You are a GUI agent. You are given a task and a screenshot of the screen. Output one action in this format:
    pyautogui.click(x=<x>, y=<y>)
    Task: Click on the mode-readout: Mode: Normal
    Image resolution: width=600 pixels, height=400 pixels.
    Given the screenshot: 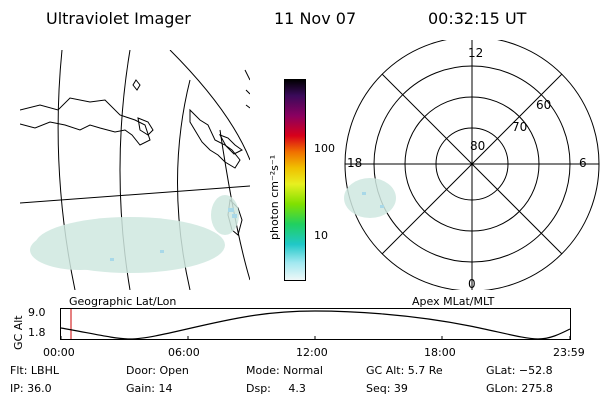 What is the action you would take?
    pyautogui.click(x=284, y=370)
    